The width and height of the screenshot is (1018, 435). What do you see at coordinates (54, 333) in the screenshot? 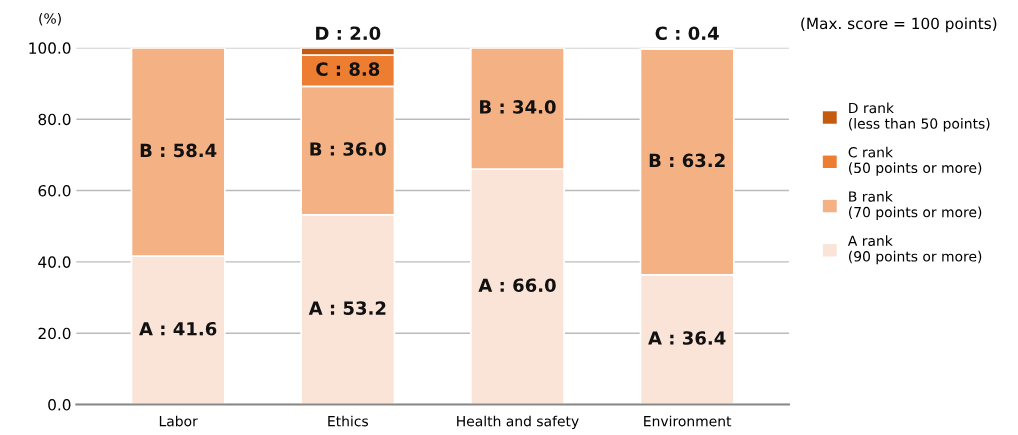
I see `y-tick-label: 20.0` at bounding box center [54, 333].